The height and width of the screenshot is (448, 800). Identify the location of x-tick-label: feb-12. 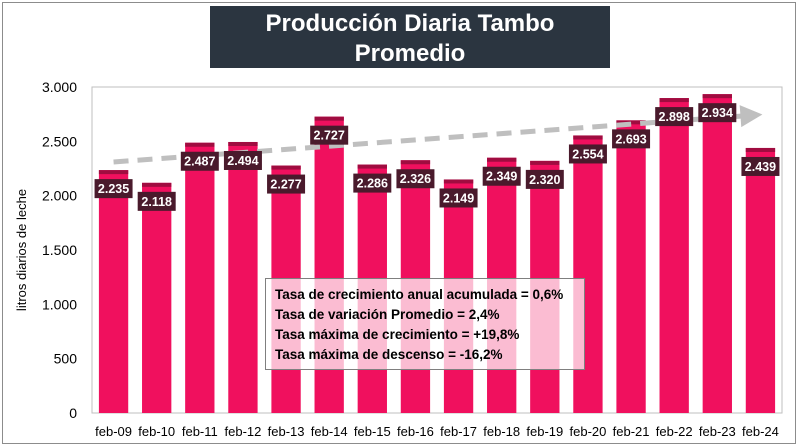
(243, 431).